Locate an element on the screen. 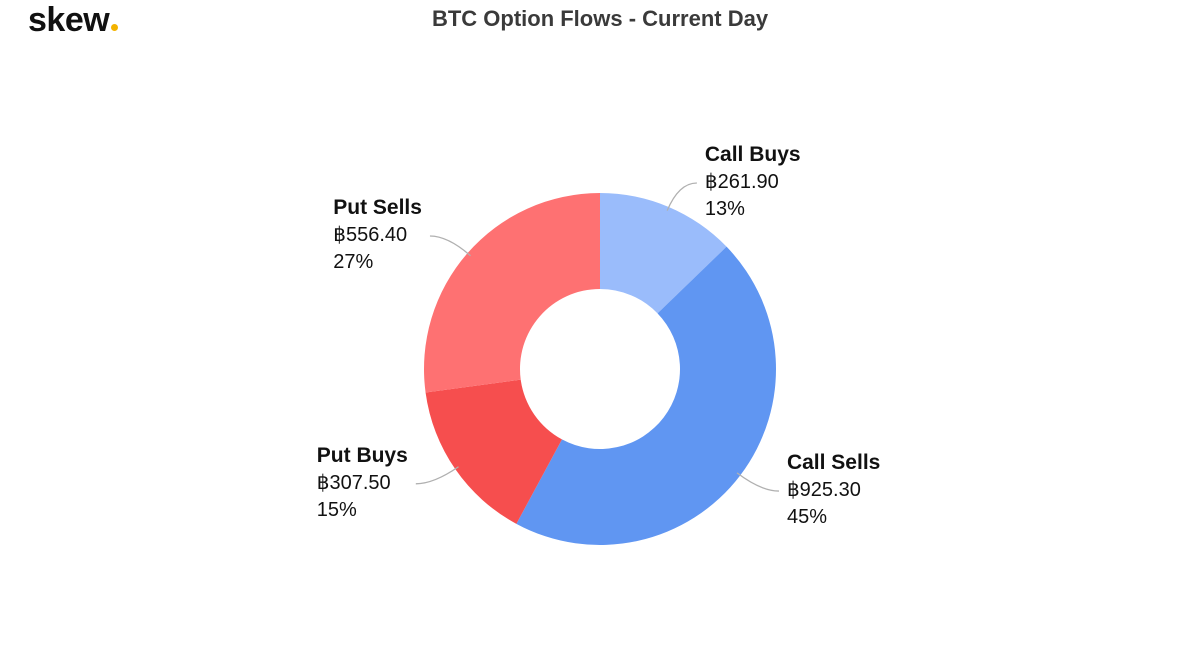  slice-call-buys is located at coordinates (663, 253).